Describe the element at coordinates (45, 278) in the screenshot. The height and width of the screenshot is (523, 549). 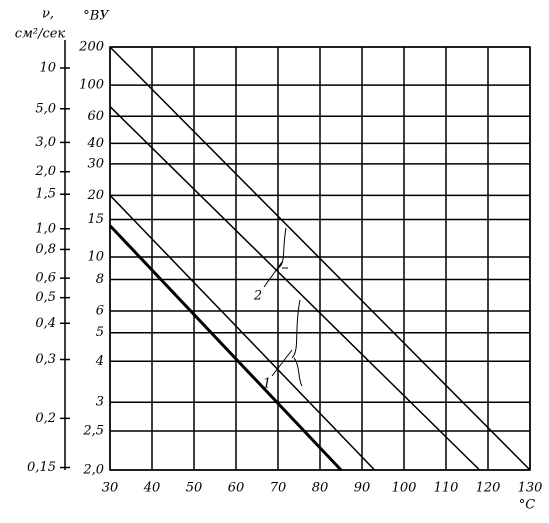
I see `y2-tick-label: 0,6` at that location.